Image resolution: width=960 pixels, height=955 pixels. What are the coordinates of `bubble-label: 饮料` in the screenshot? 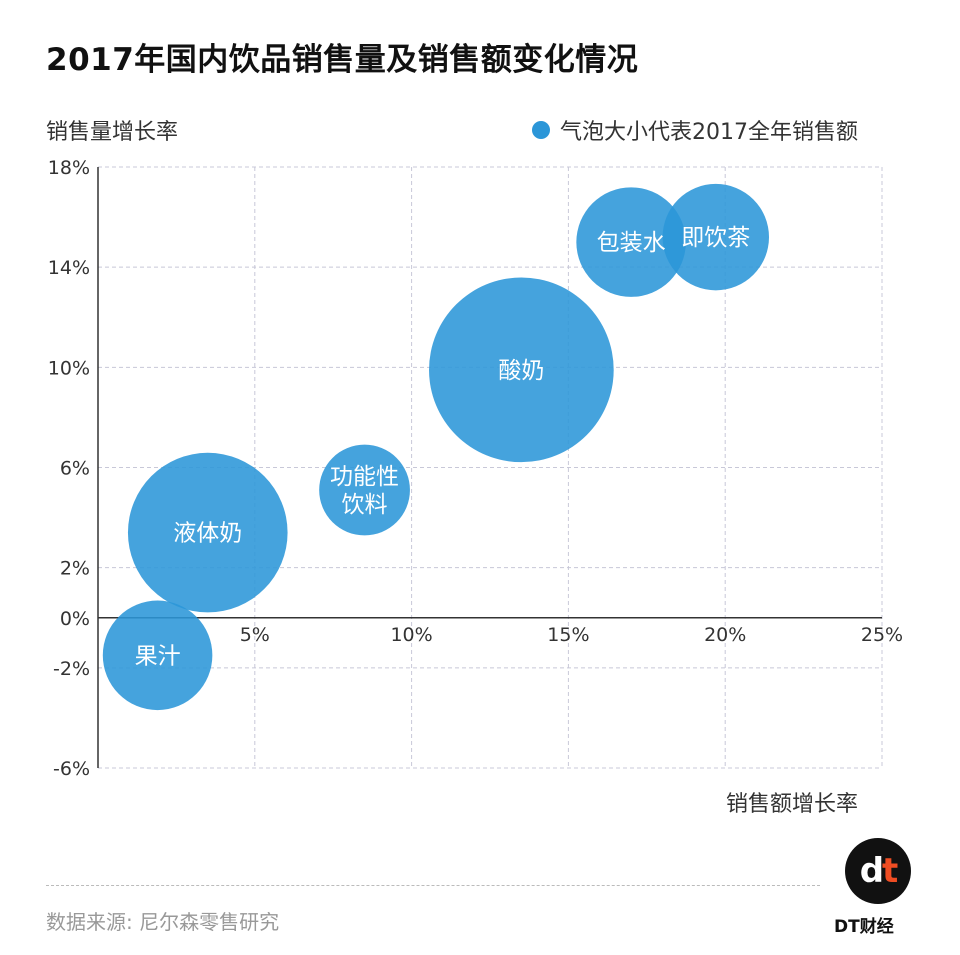 It's located at (365, 505).